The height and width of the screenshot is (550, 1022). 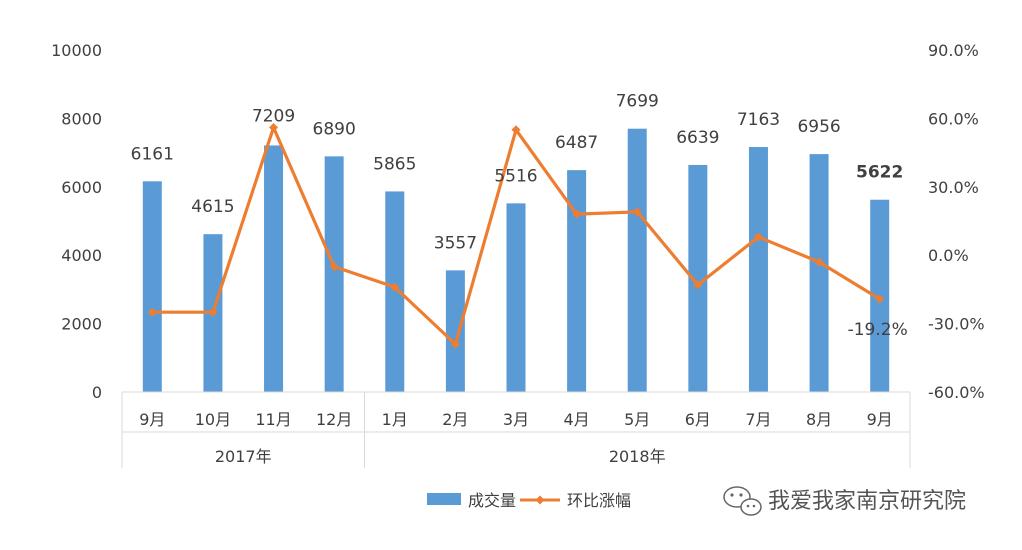 I want to click on bar-data-label: 6890, so click(x=334, y=129).